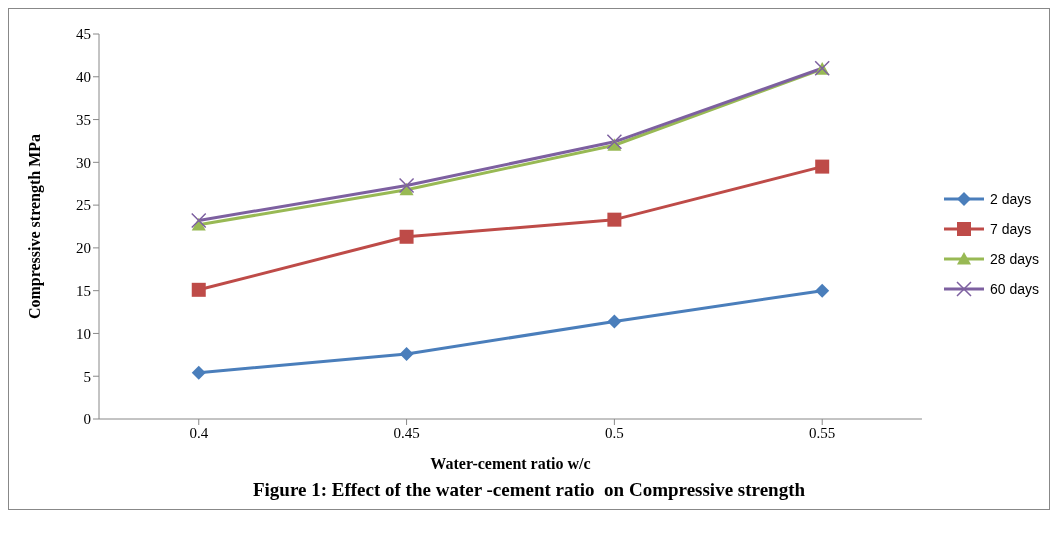 The height and width of the screenshot is (555, 1062). I want to click on x-axis-title: Water-cement ratio w/c, so click(510, 463).